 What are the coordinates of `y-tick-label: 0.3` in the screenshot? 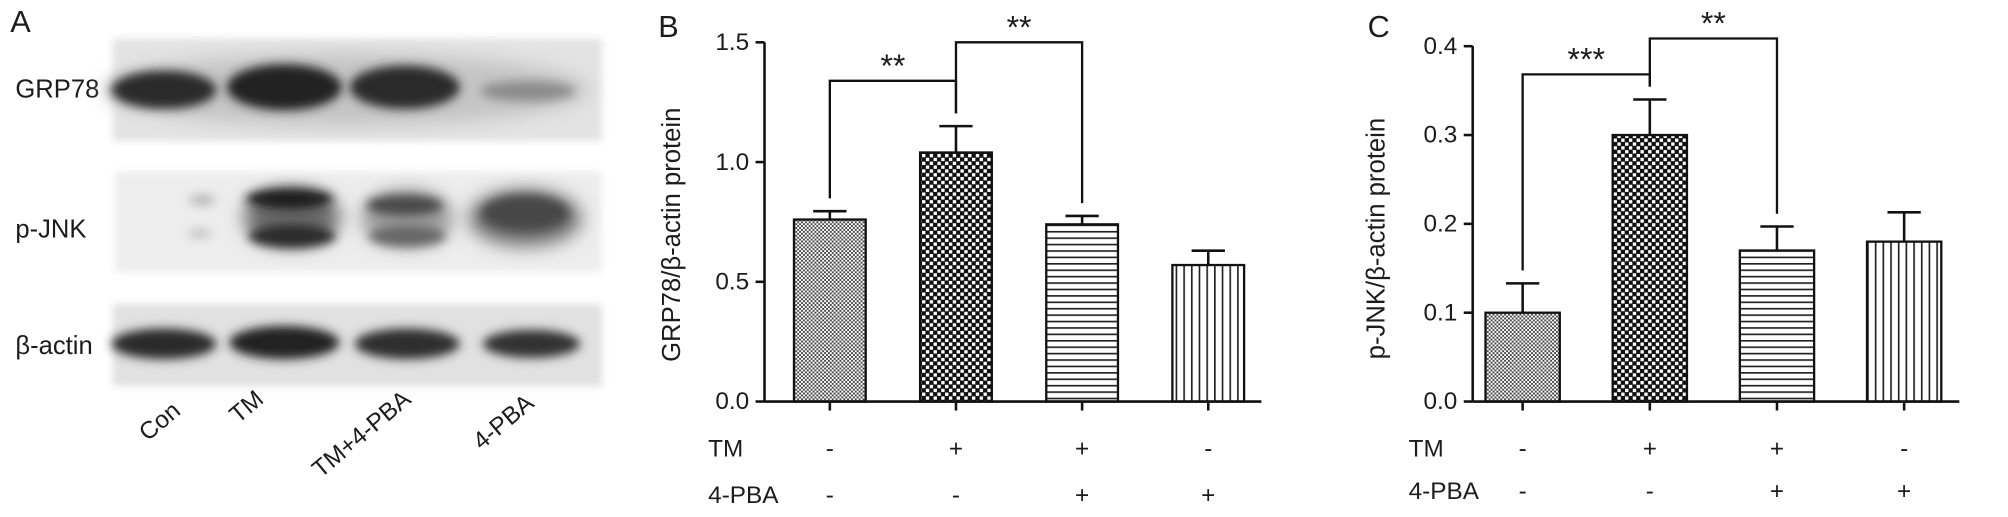 It's located at (1441, 135).